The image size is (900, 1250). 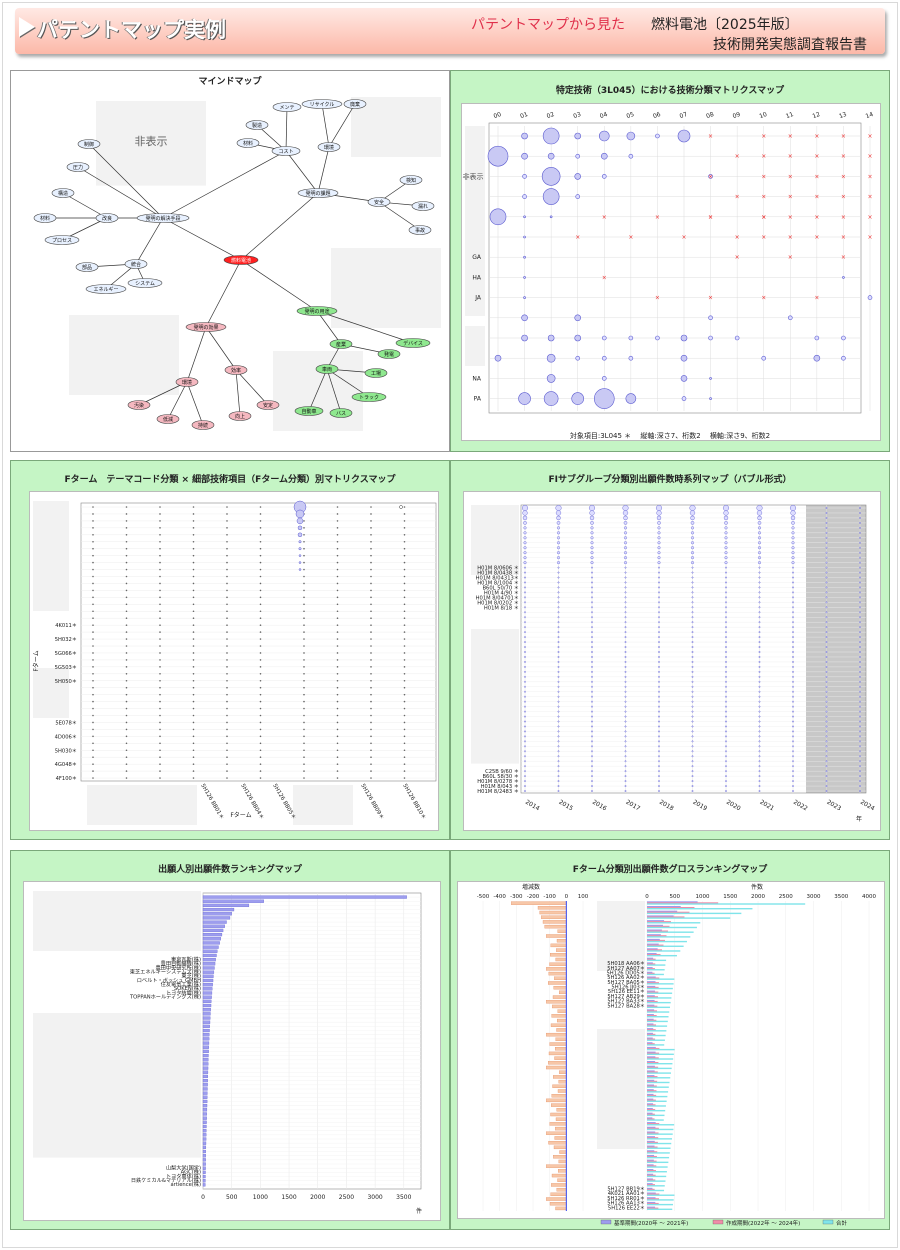 What do you see at coordinates (670, 870) in the screenshot?
I see `gross-ranking-title: Fターム分類別出願件数グロスランキングマップ` at bounding box center [670, 870].